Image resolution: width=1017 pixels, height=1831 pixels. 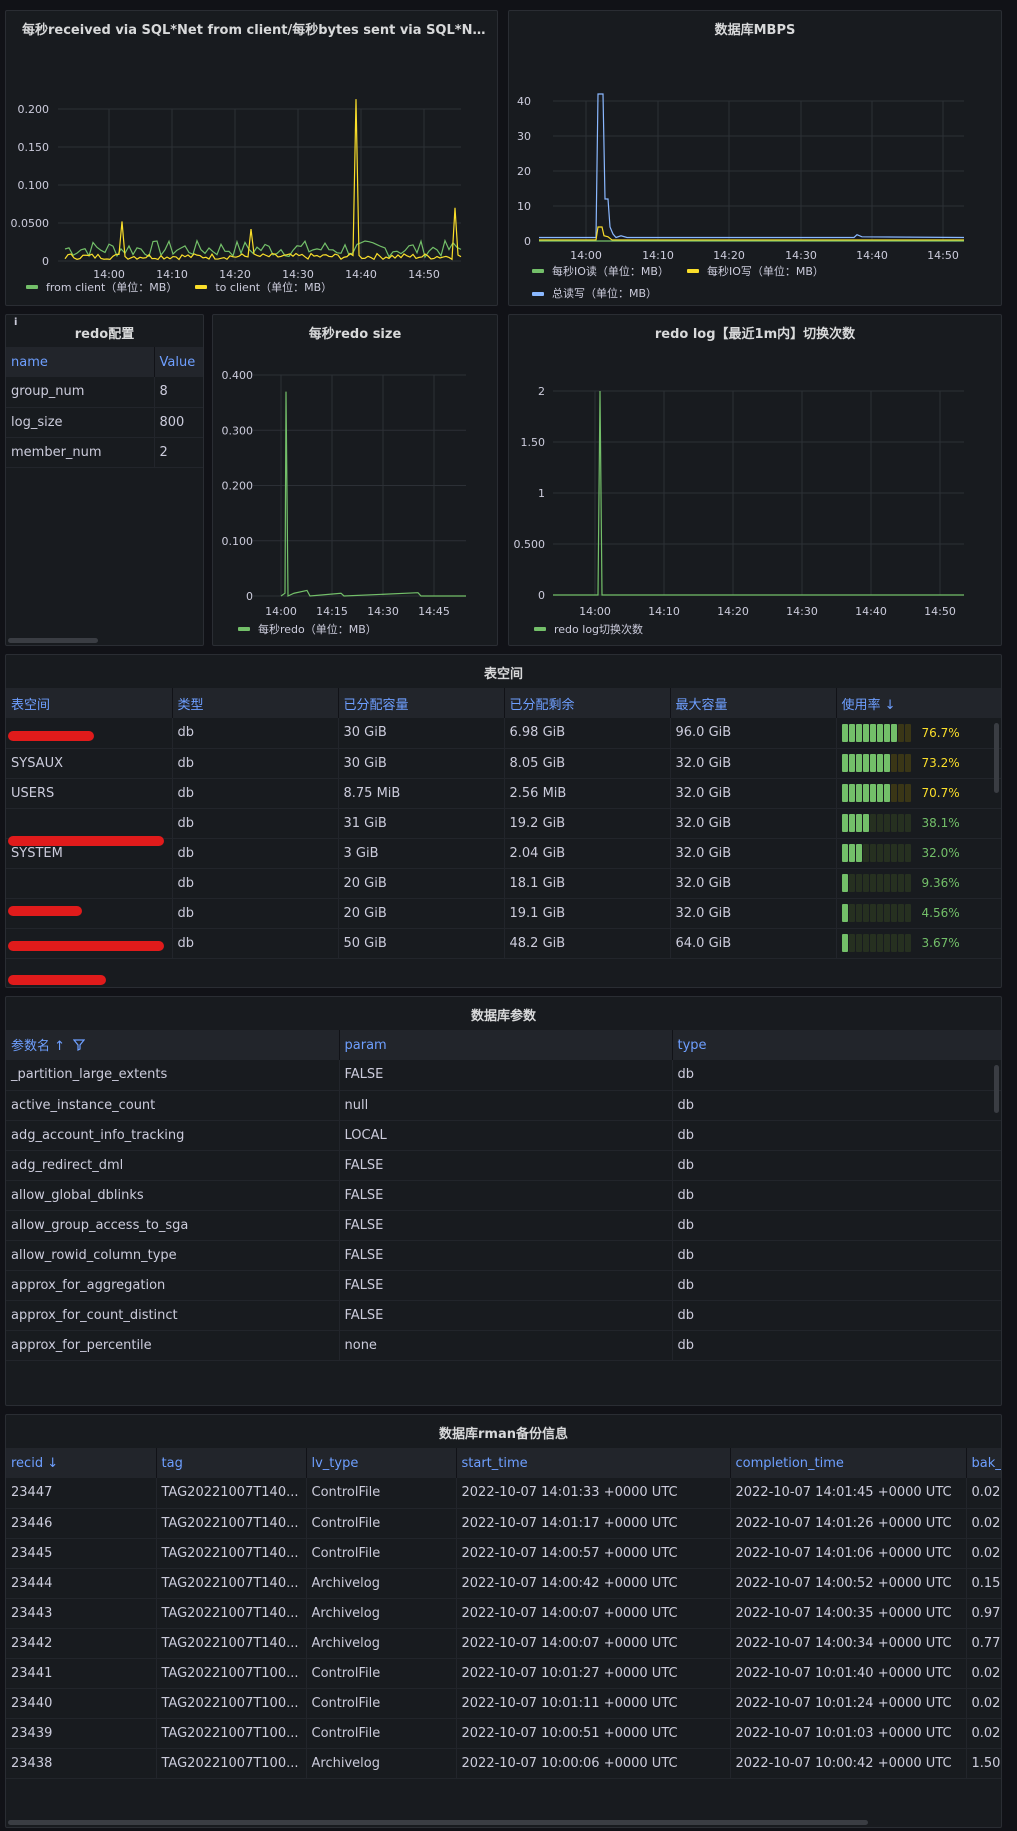 What do you see at coordinates (983, 1463) in the screenshot?
I see `column-header: bak_s` at bounding box center [983, 1463].